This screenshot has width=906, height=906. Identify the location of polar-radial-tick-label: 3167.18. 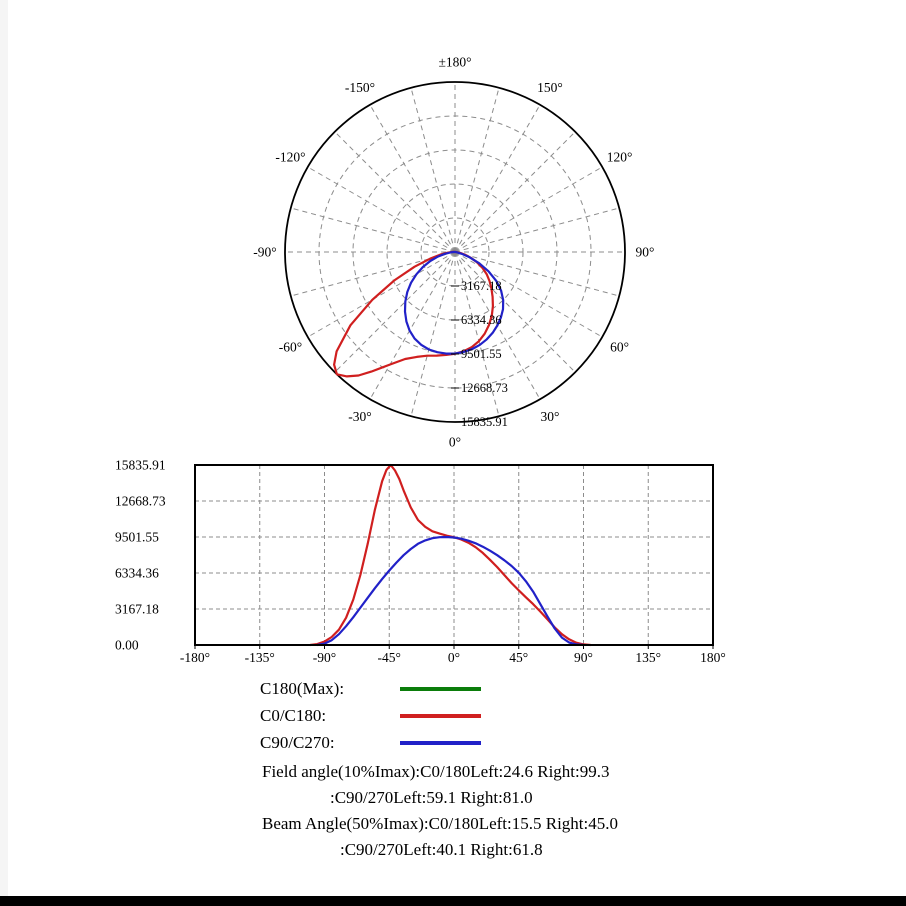
(481, 286).